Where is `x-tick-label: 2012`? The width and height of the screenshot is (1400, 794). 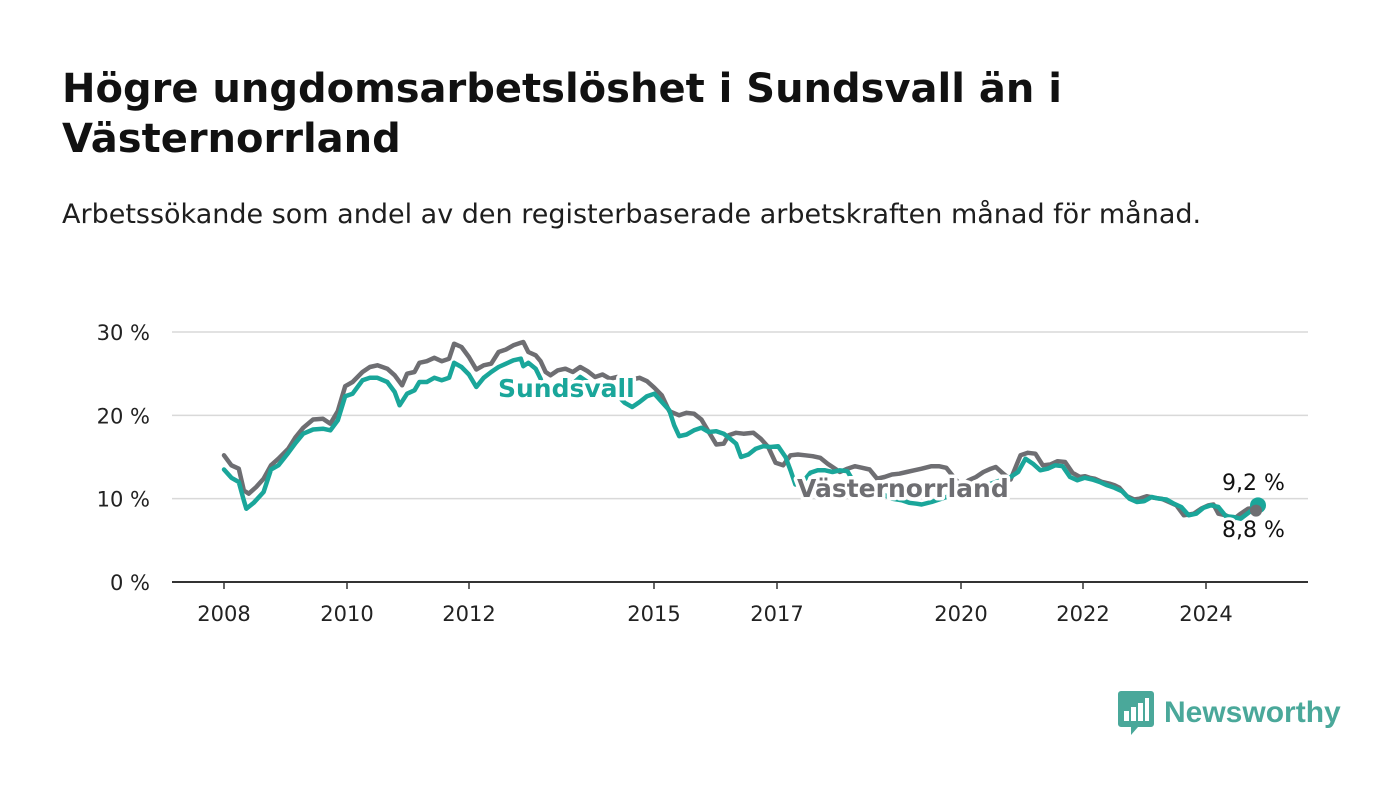 x-tick-label: 2012 is located at coordinates (468, 614).